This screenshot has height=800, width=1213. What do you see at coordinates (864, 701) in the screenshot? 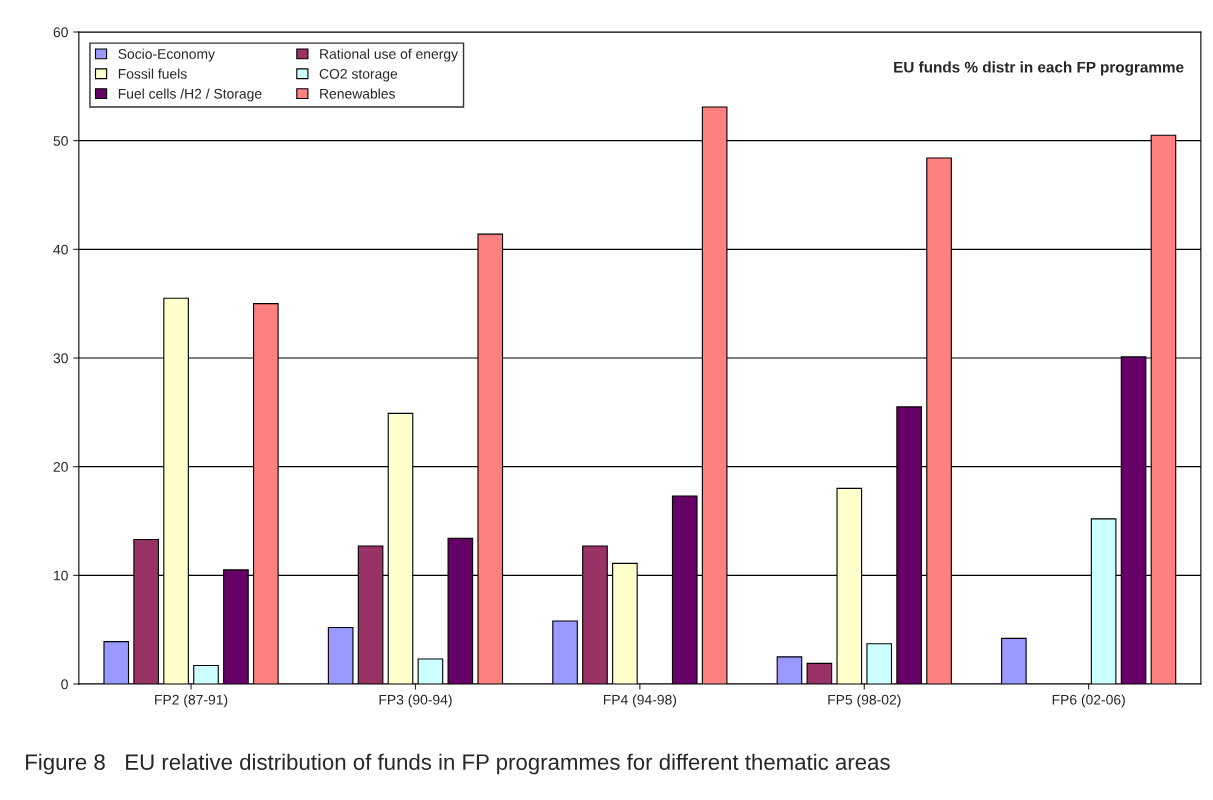
I see `x-tick-label: FP5 (98-02)` at bounding box center [864, 701].